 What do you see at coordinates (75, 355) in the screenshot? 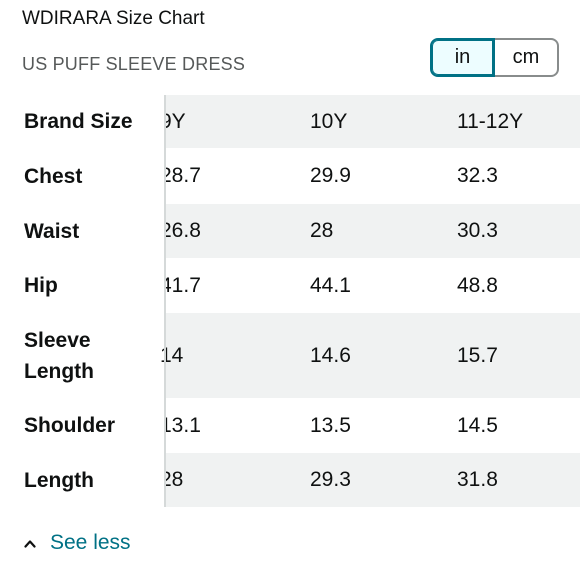
I see `row-label: Sleeve Length` at bounding box center [75, 355].